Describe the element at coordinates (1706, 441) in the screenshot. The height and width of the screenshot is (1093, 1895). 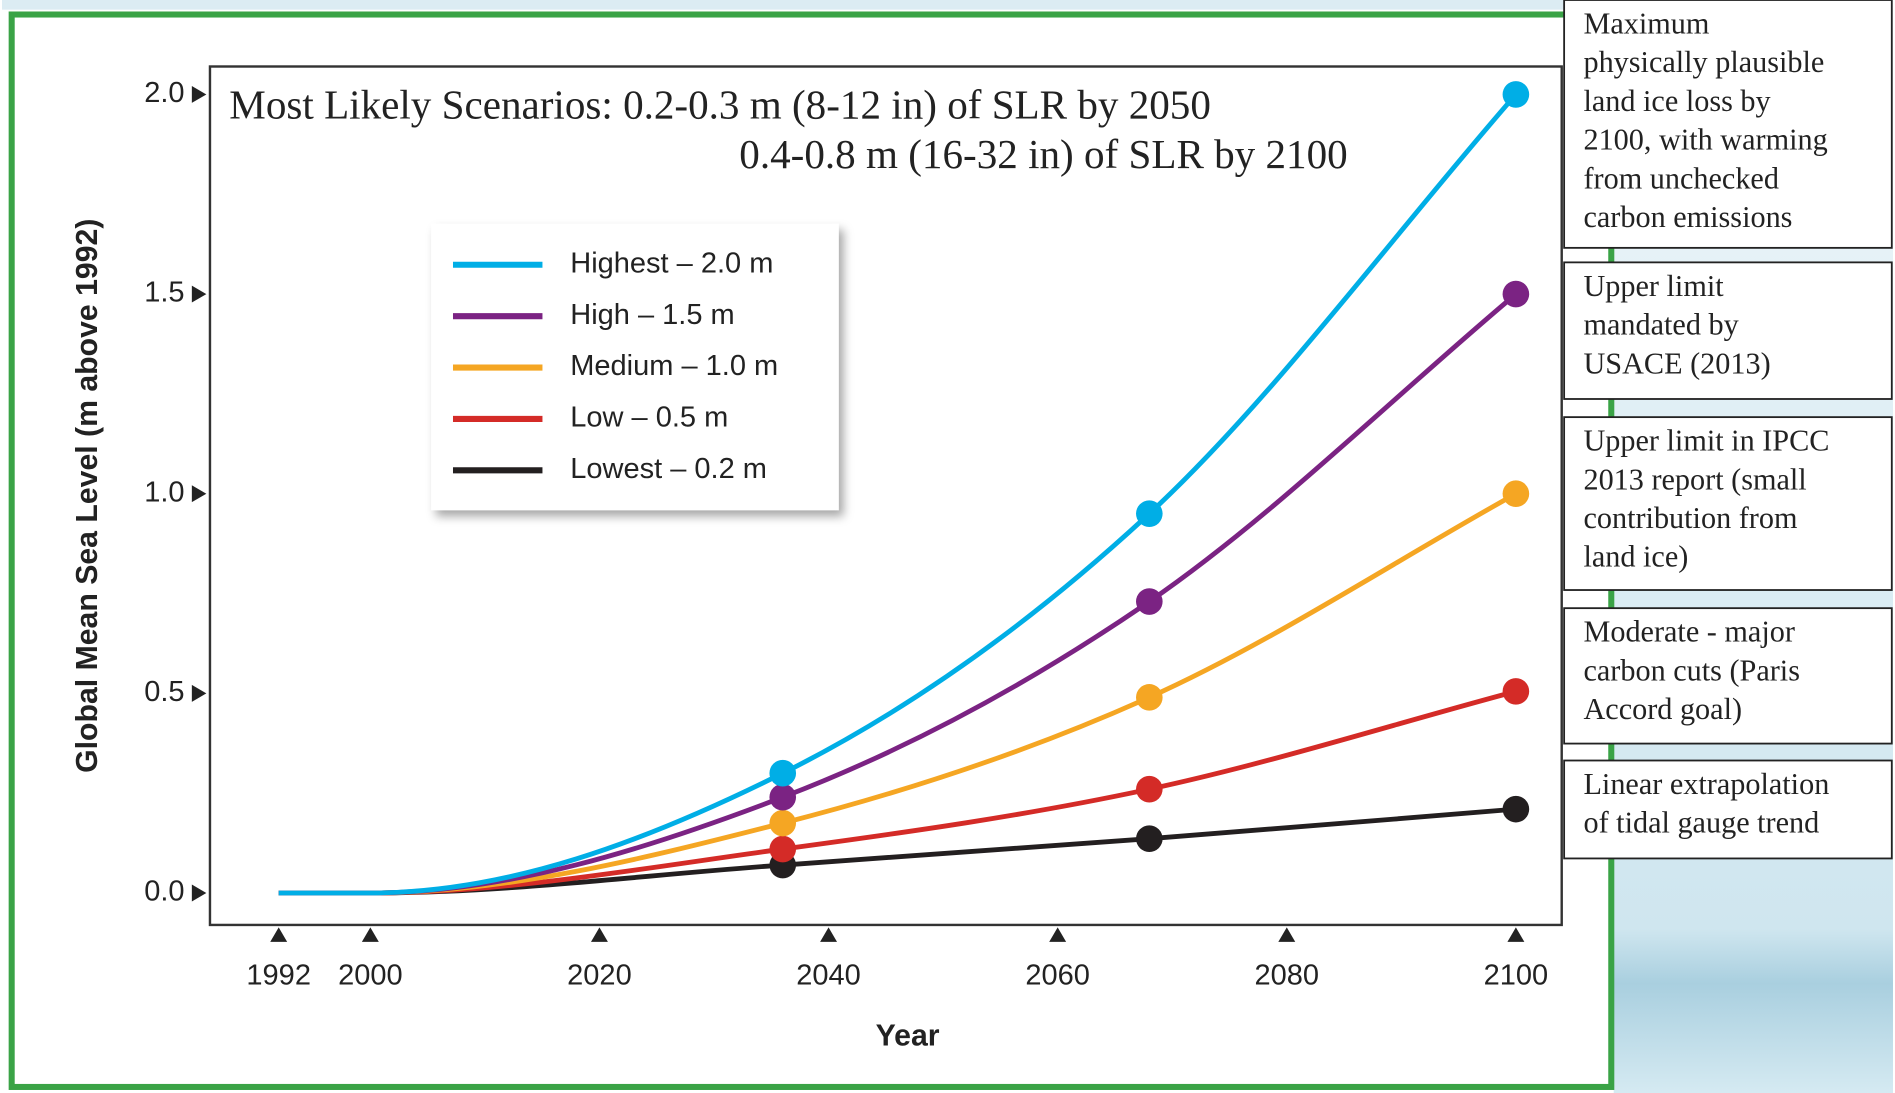
I see `annotation-text: Upper limit in IPCC` at that location.